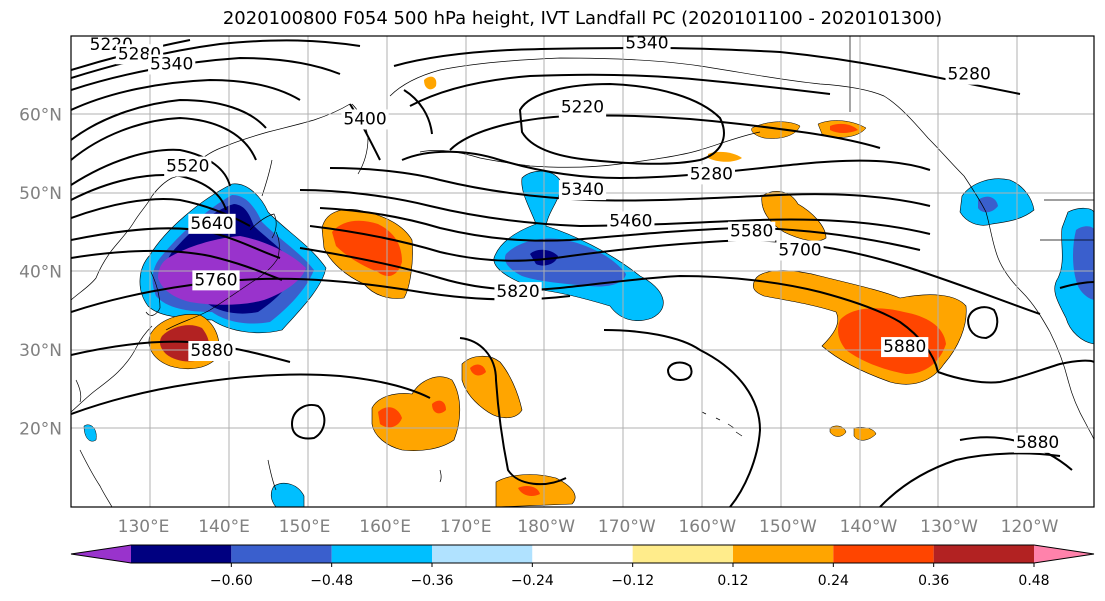 Image resolution: width=1105 pixels, height=601 pixels. Describe the element at coordinates (144, 527) in the screenshot. I see `lon-tick-label: 130°E` at that location.